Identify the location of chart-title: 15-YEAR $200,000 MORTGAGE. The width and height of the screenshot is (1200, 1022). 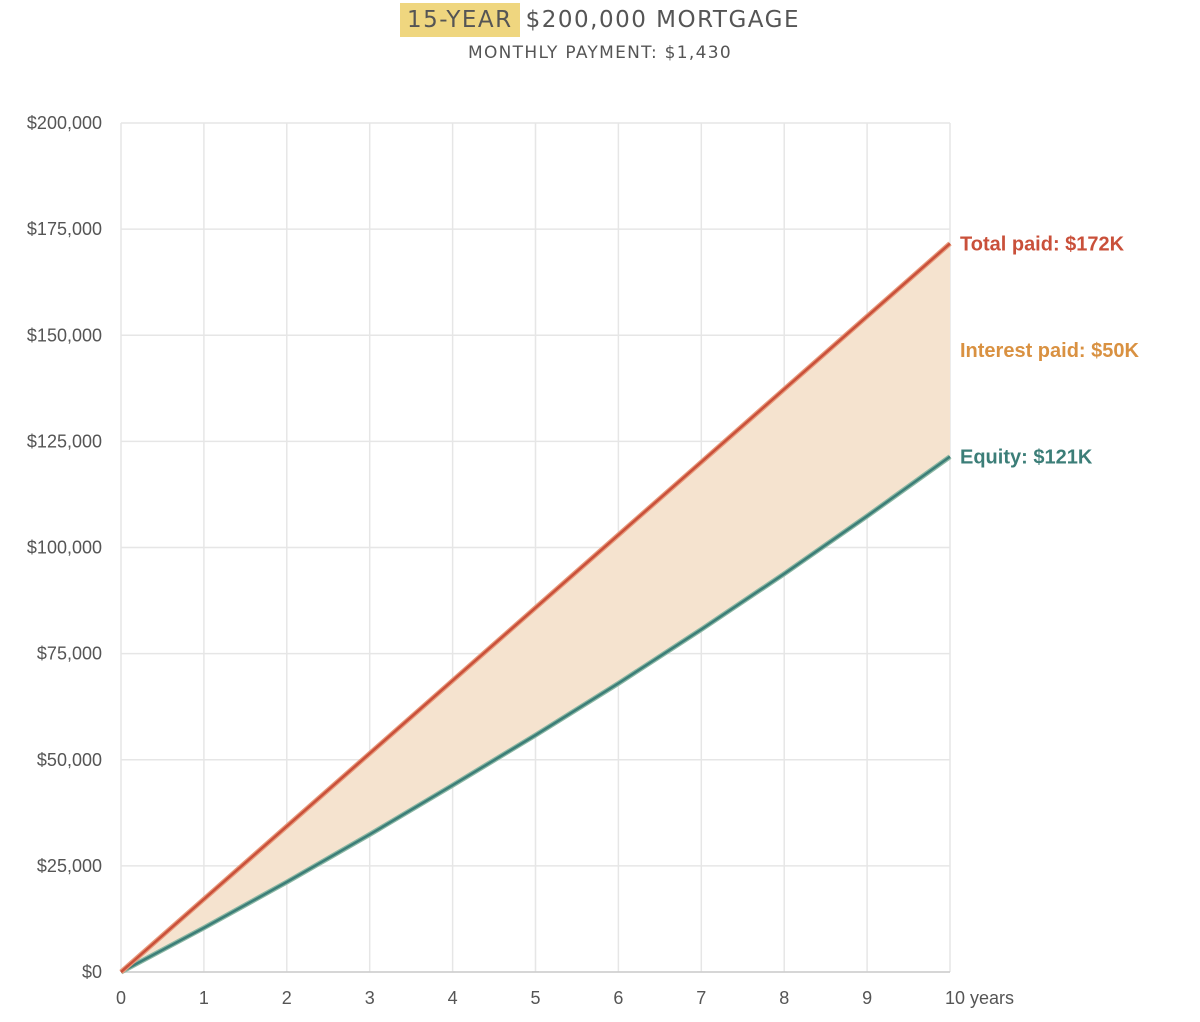
(600, 20).